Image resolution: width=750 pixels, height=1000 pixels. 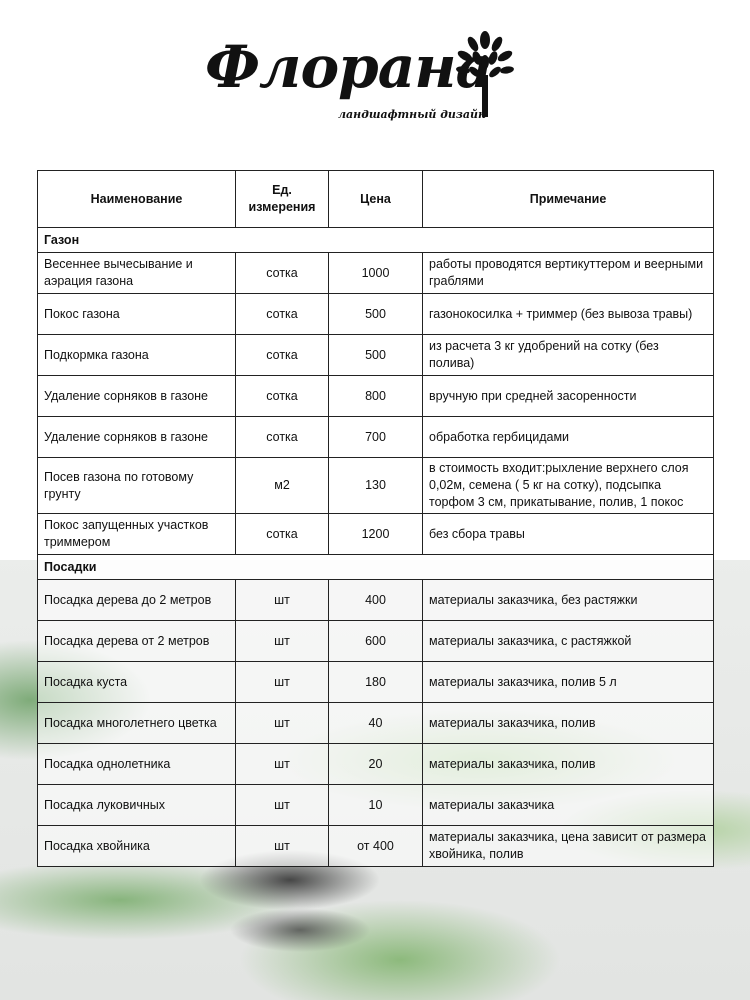 I want to click on cell-note: материалы заказчика, без растяжки, so click(x=568, y=600).